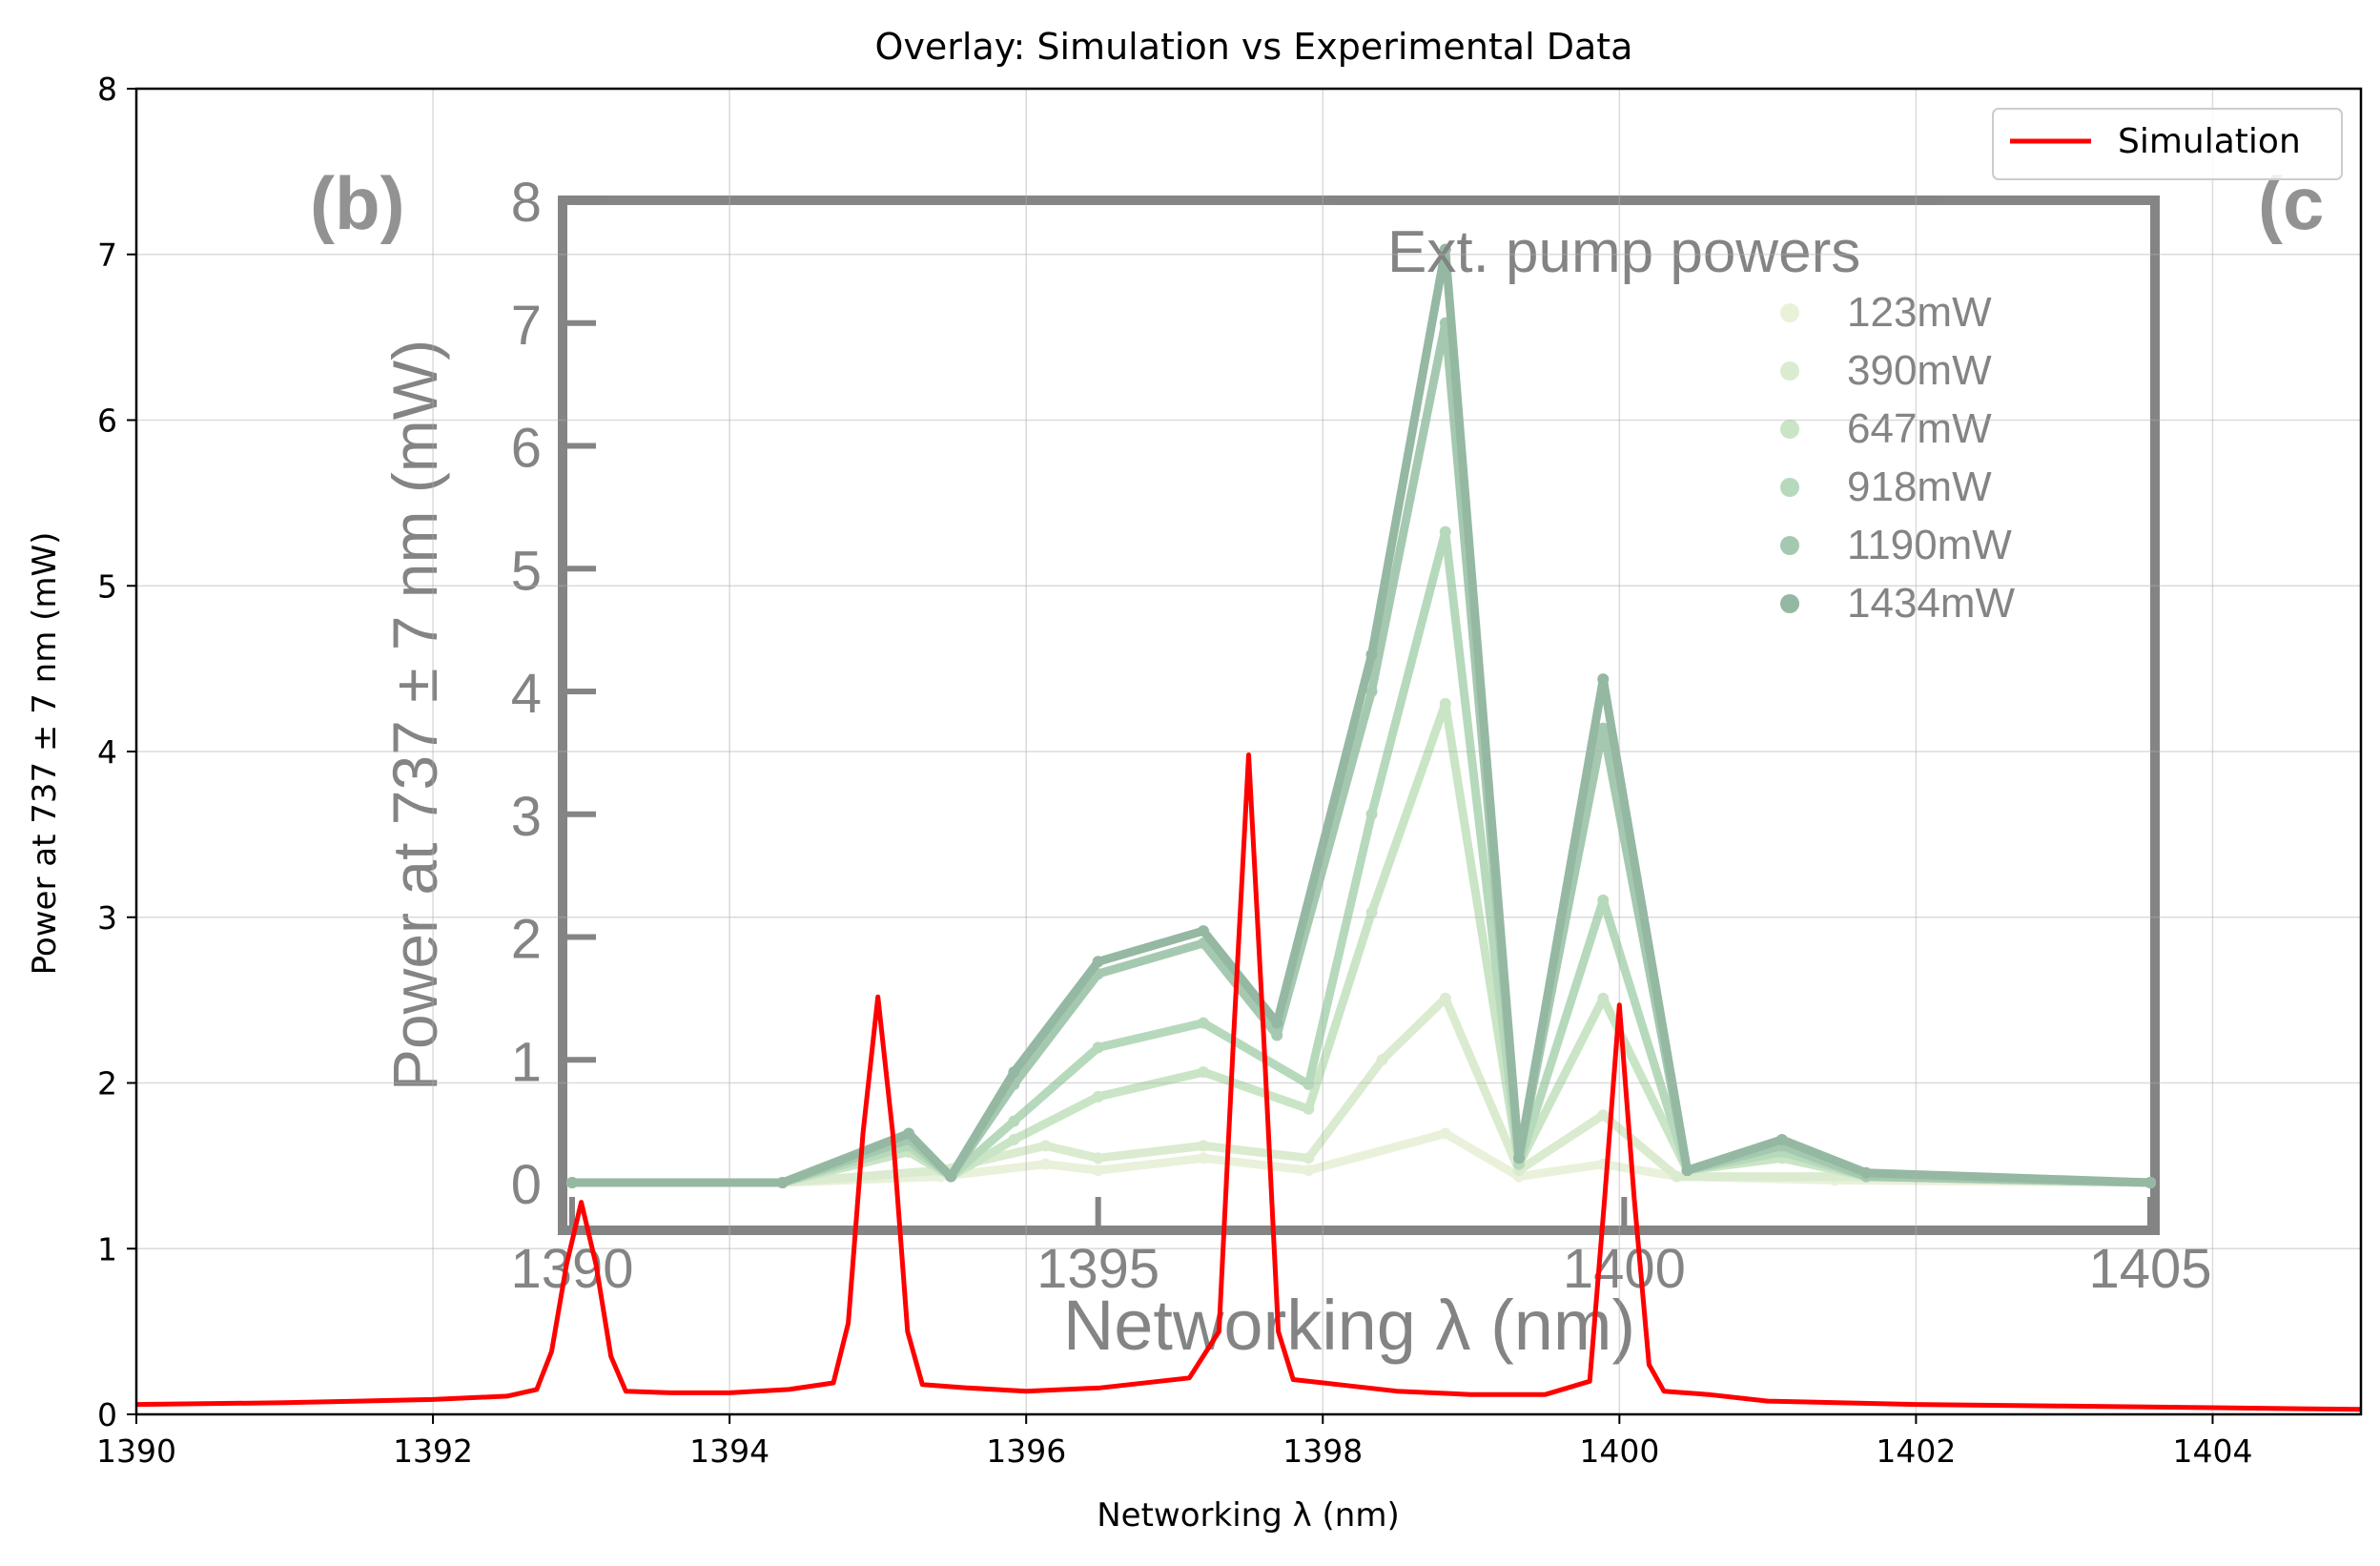 The image size is (2380, 1566). Describe the element at coordinates (1026, 1451) in the screenshot. I see `x-tick-label: 1396` at that location.